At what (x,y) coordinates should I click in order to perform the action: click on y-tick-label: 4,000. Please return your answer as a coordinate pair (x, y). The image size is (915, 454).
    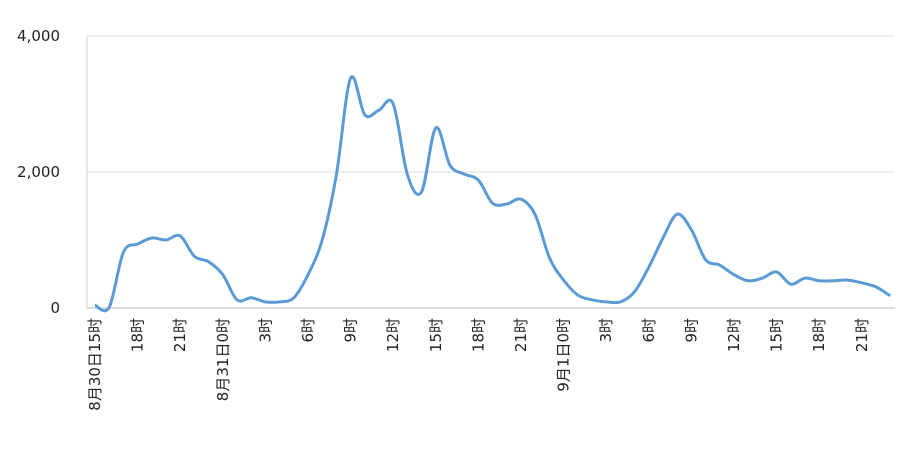
    Looking at the image, I should click on (38, 36).